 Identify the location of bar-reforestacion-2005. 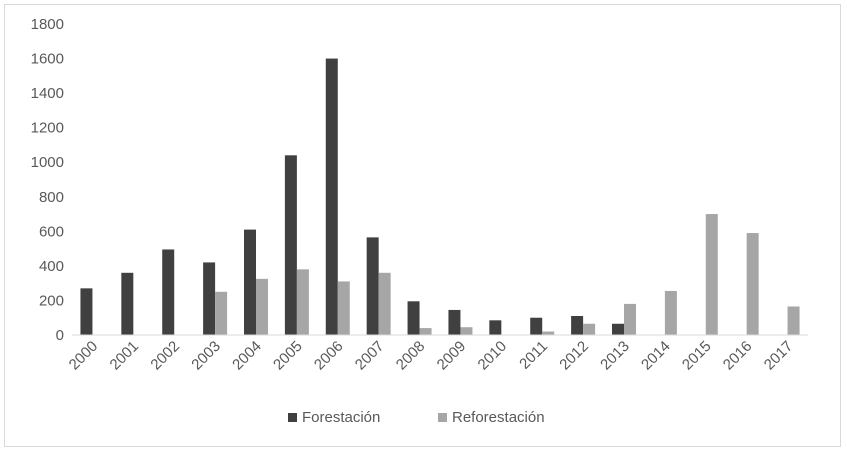
(302, 302).